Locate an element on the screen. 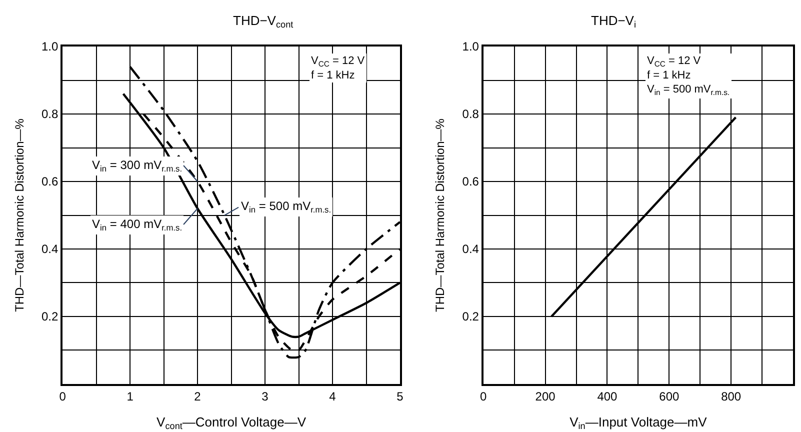  x-tick-label: 800 is located at coordinates (731, 396).